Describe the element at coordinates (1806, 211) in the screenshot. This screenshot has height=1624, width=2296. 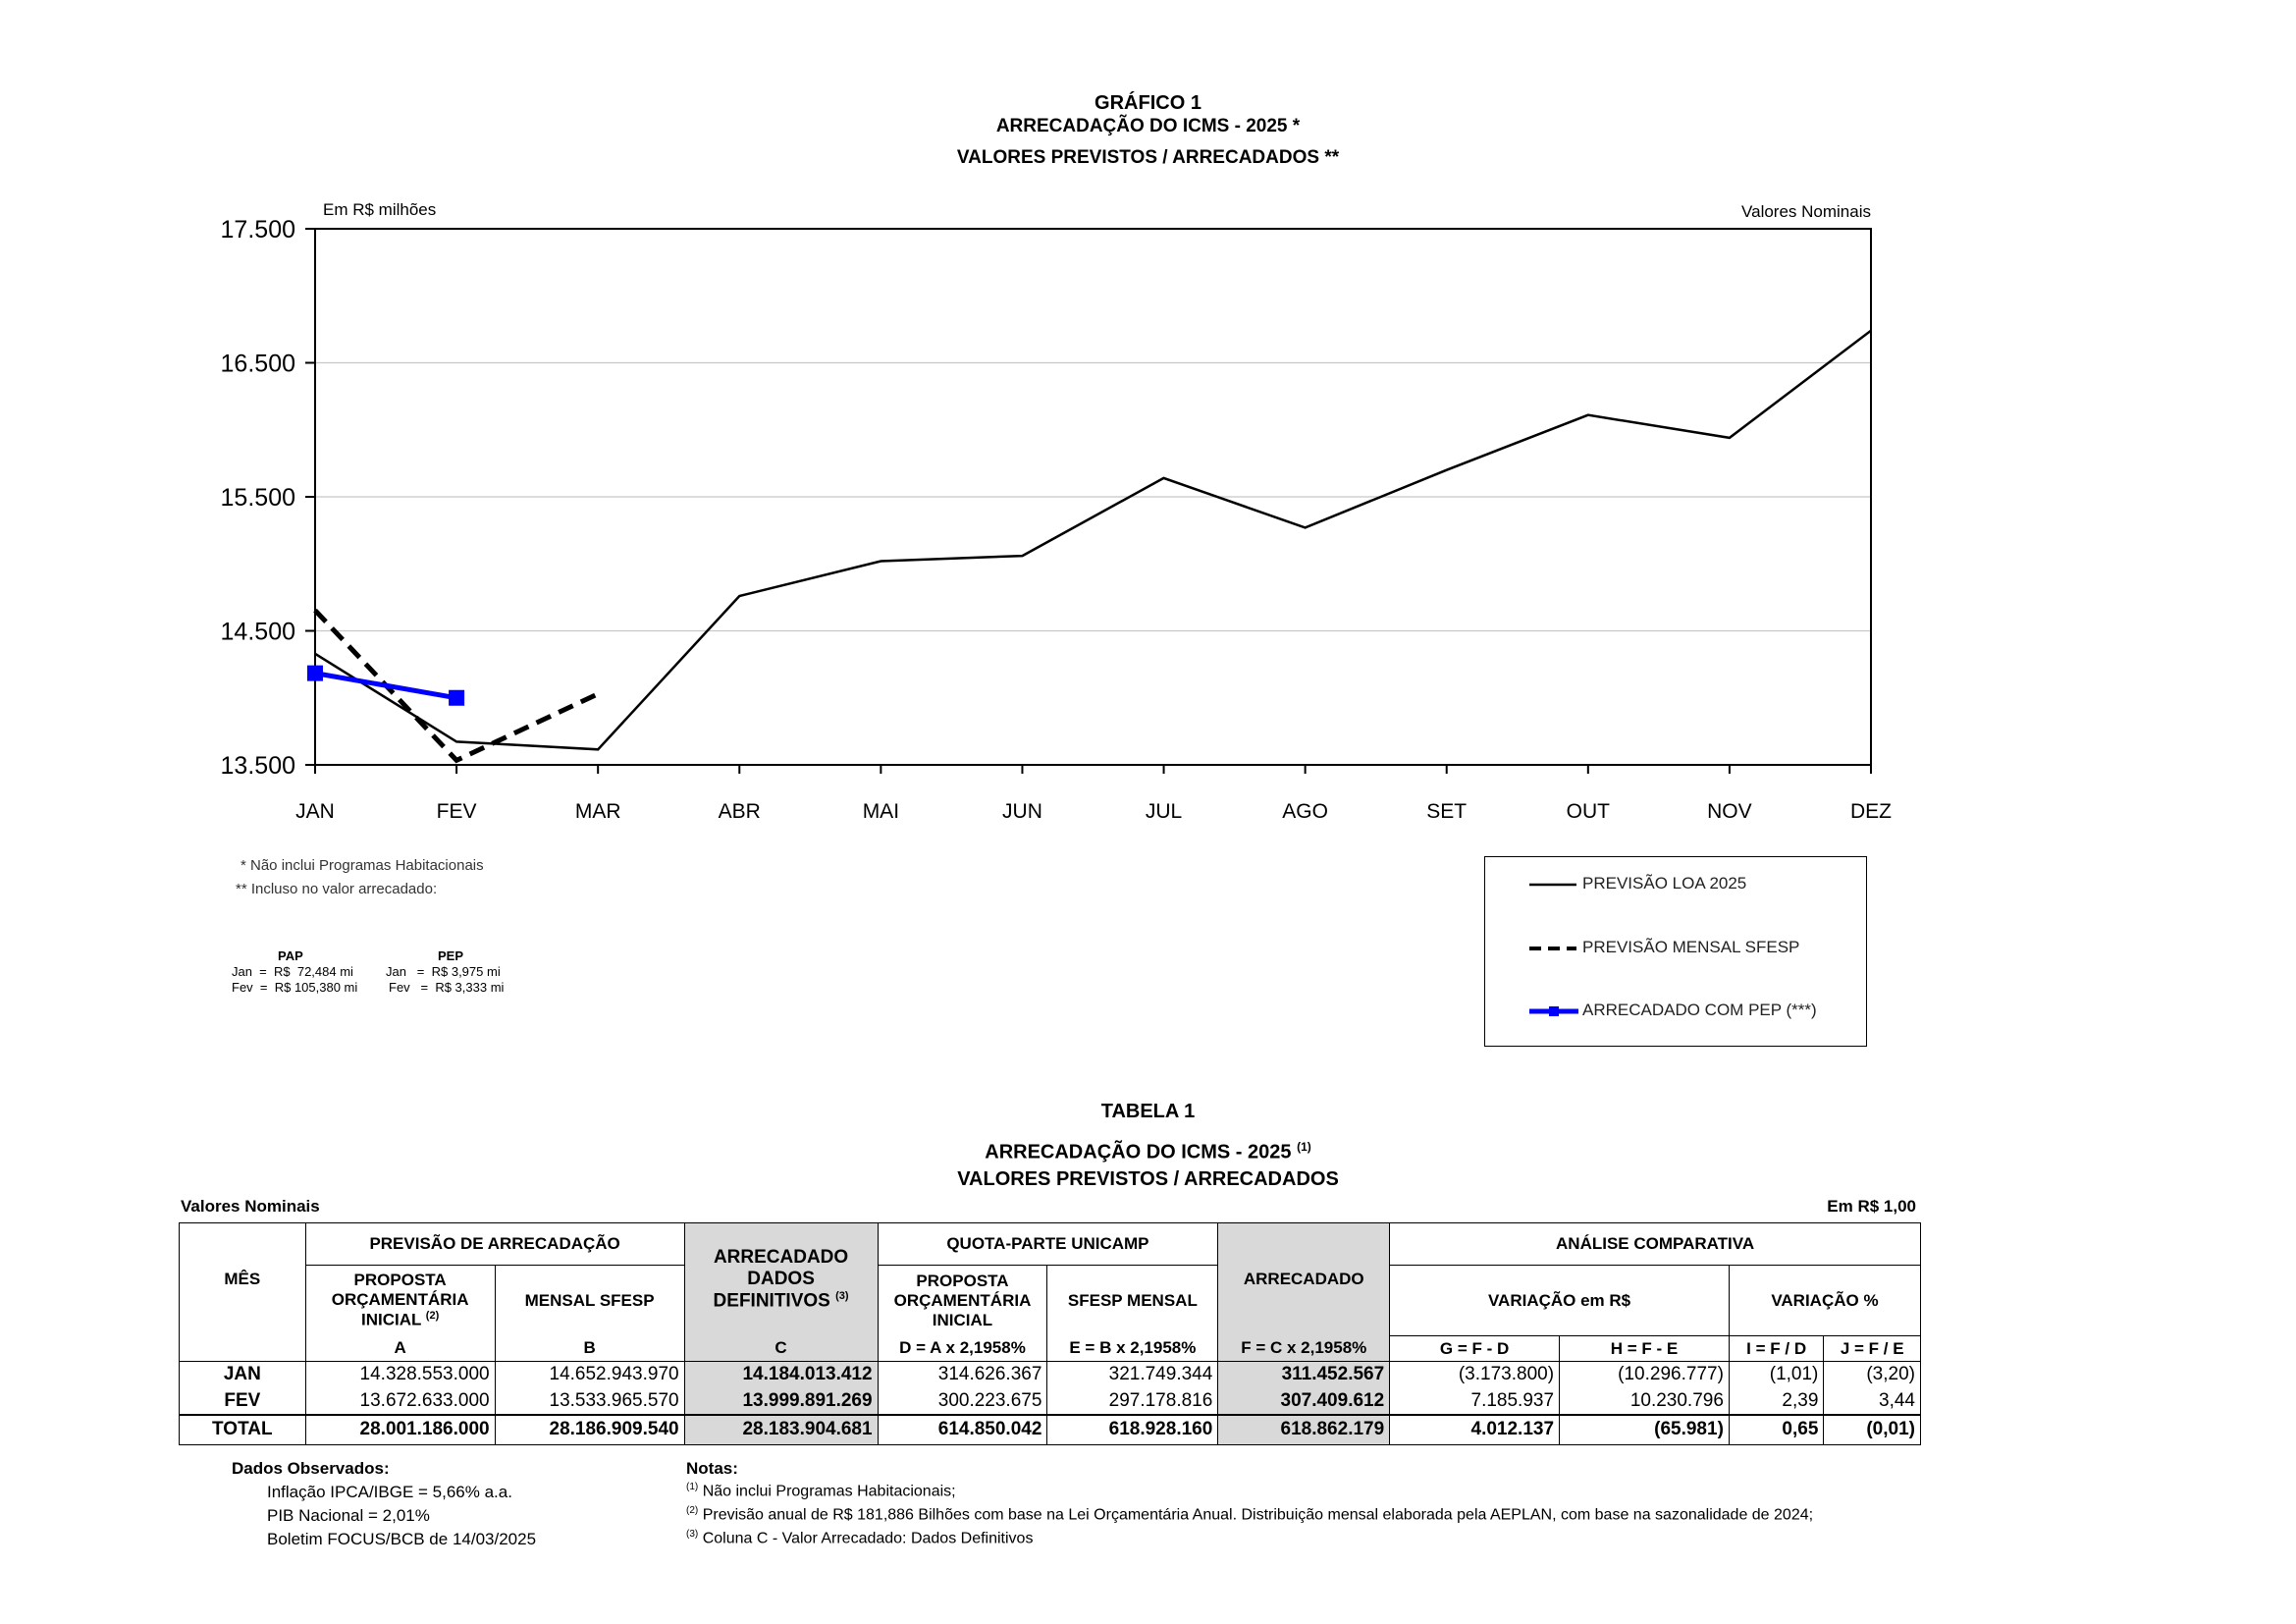
I see `chart-unit-right: Valores Nominais` at that location.